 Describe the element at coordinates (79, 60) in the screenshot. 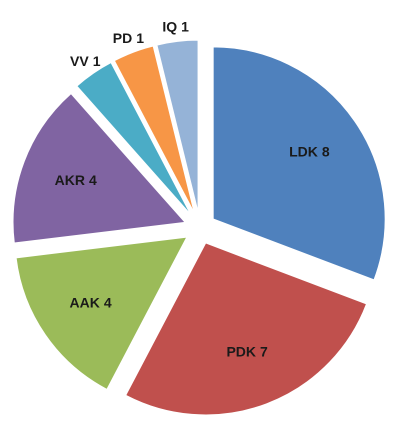

I see `slice-name: VV` at that location.